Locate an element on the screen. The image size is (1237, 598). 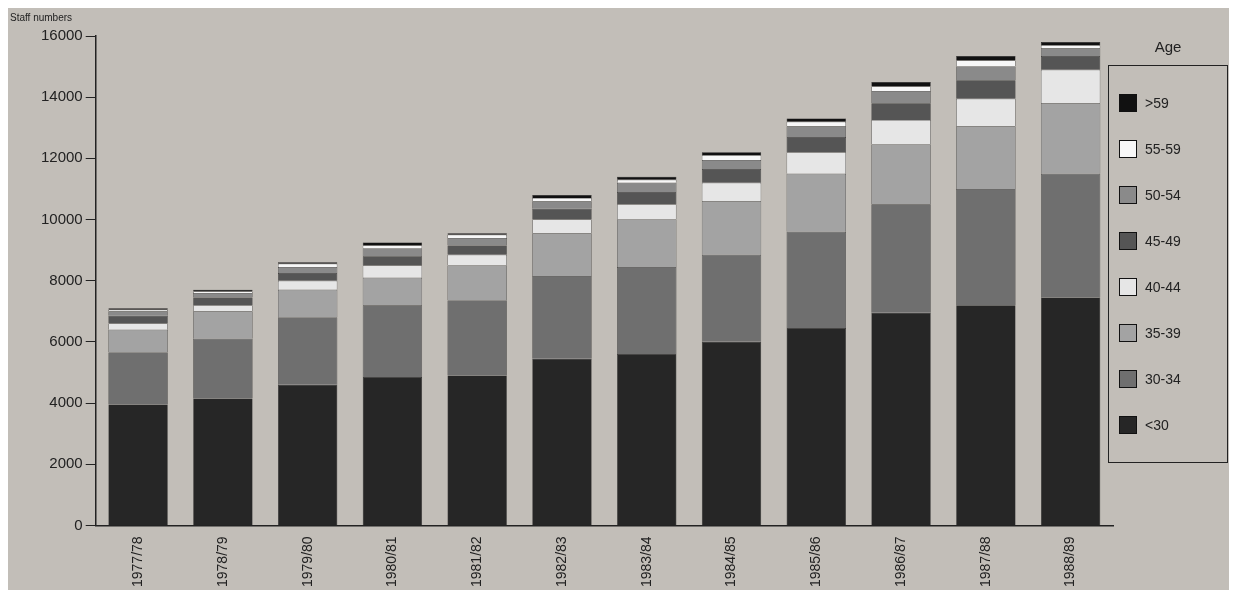
y-tick-label: 4000 is located at coordinates (66, 402).